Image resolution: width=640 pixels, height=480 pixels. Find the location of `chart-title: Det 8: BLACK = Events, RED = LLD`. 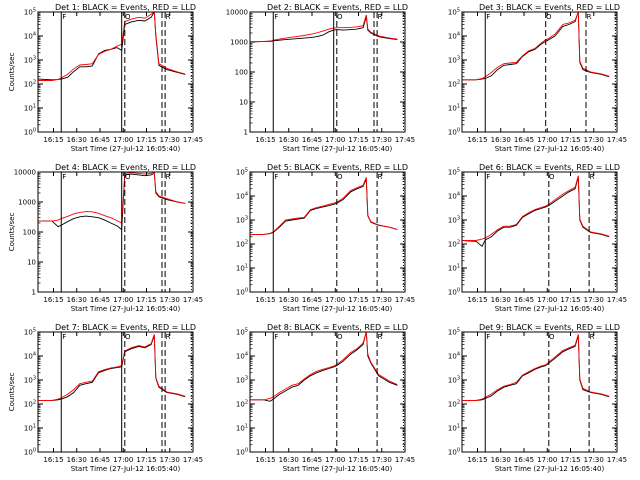

chart-title: Det 8: BLACK = Events, RED = LLD is located at coordinates (337, 327).